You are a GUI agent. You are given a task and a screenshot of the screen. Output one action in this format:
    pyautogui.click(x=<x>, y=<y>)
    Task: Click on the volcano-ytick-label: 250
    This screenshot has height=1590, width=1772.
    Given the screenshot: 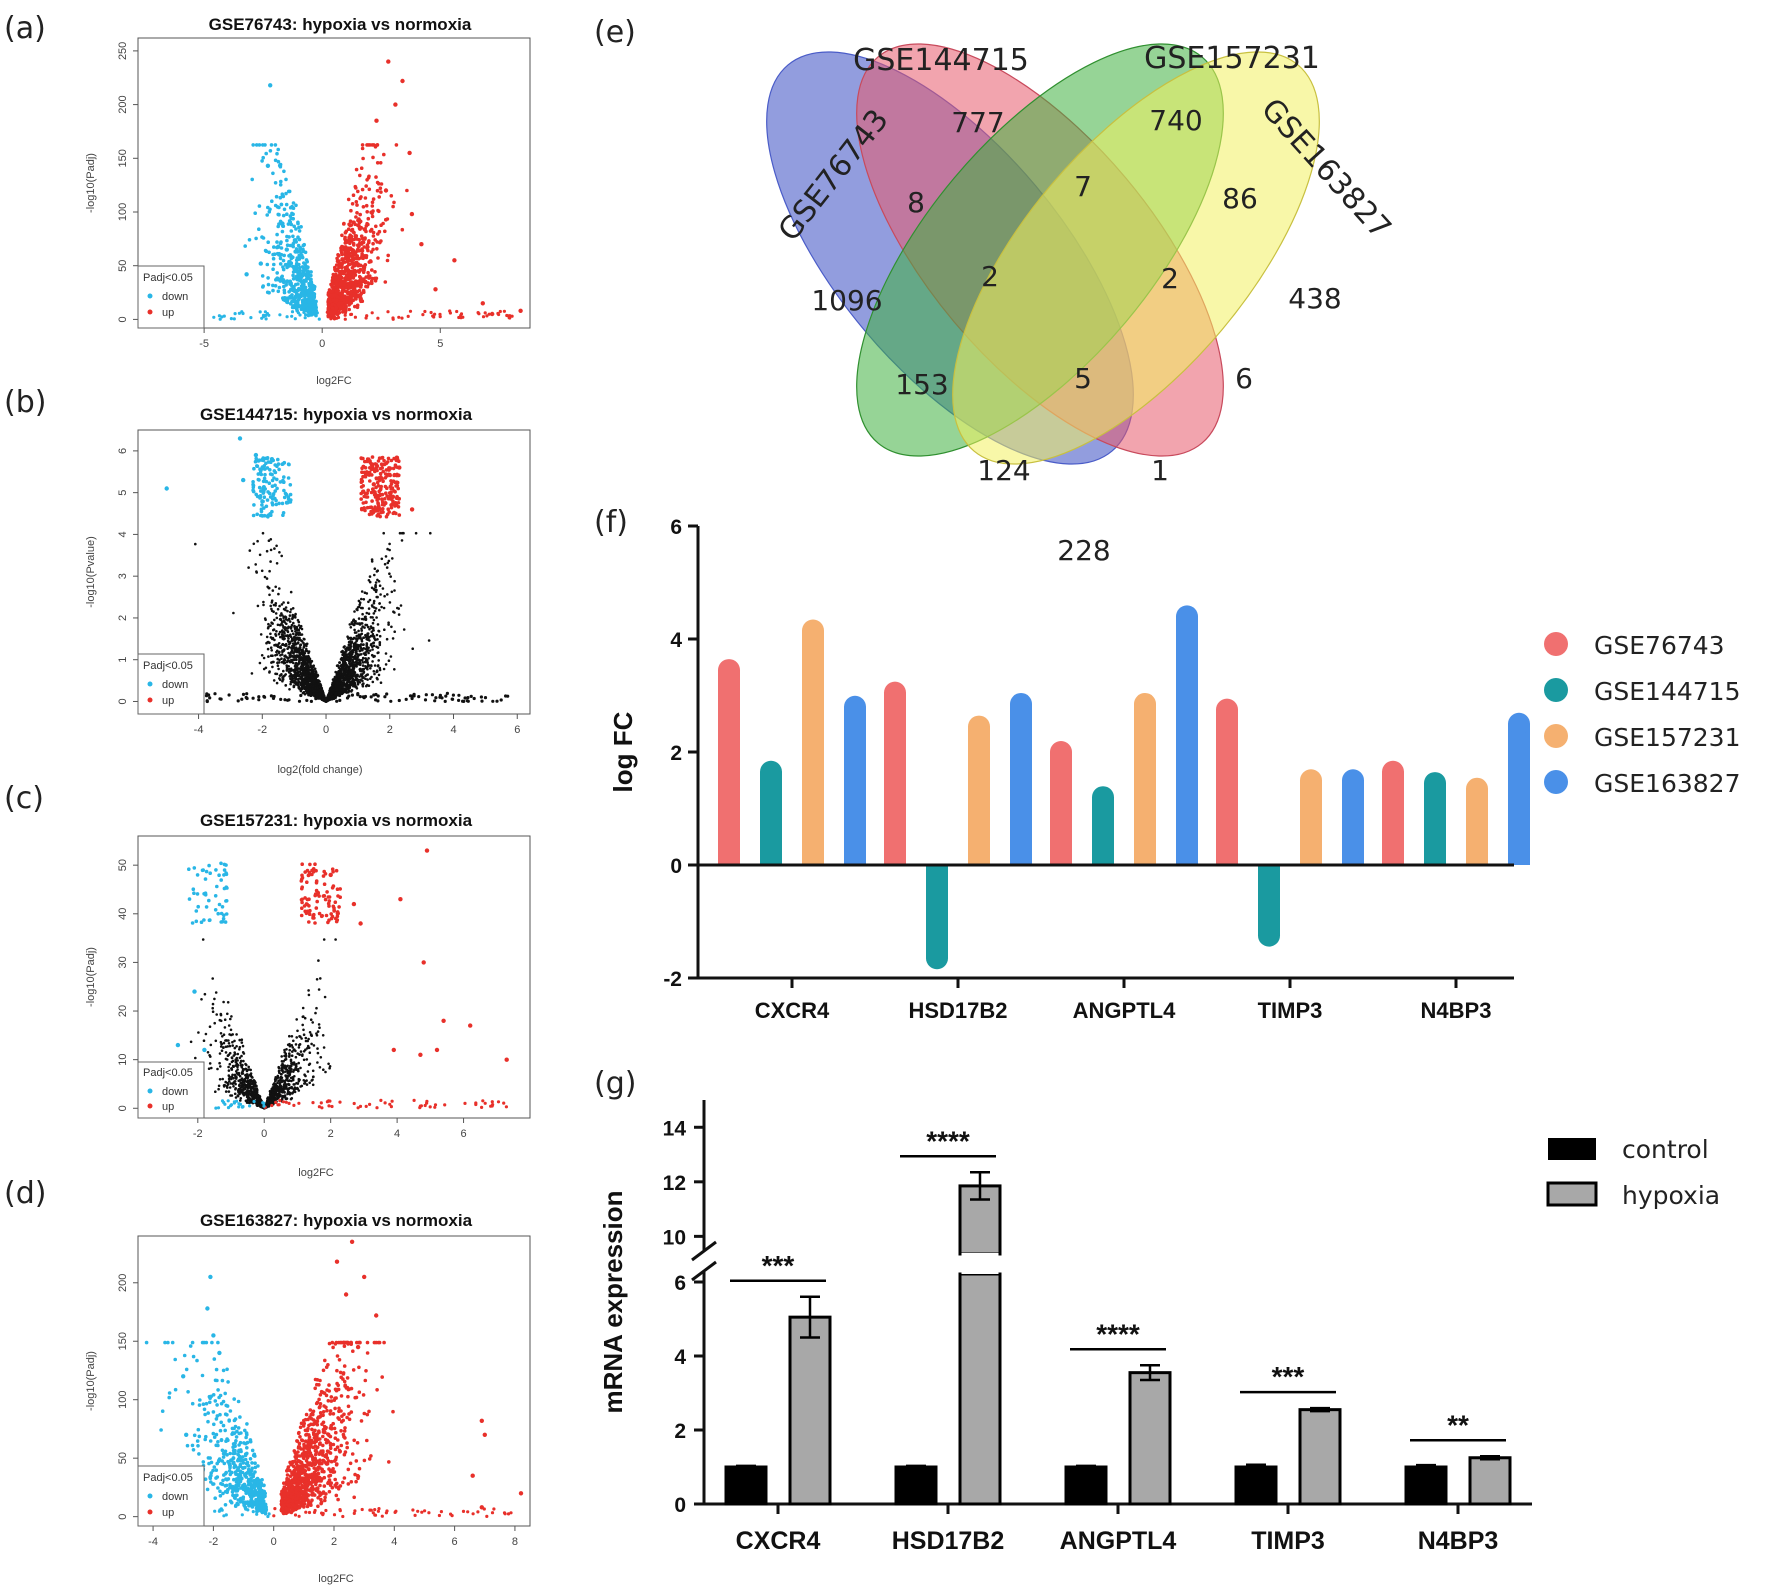 What is the action you would take?
    pyautogui.click(x=123, y=51)
    